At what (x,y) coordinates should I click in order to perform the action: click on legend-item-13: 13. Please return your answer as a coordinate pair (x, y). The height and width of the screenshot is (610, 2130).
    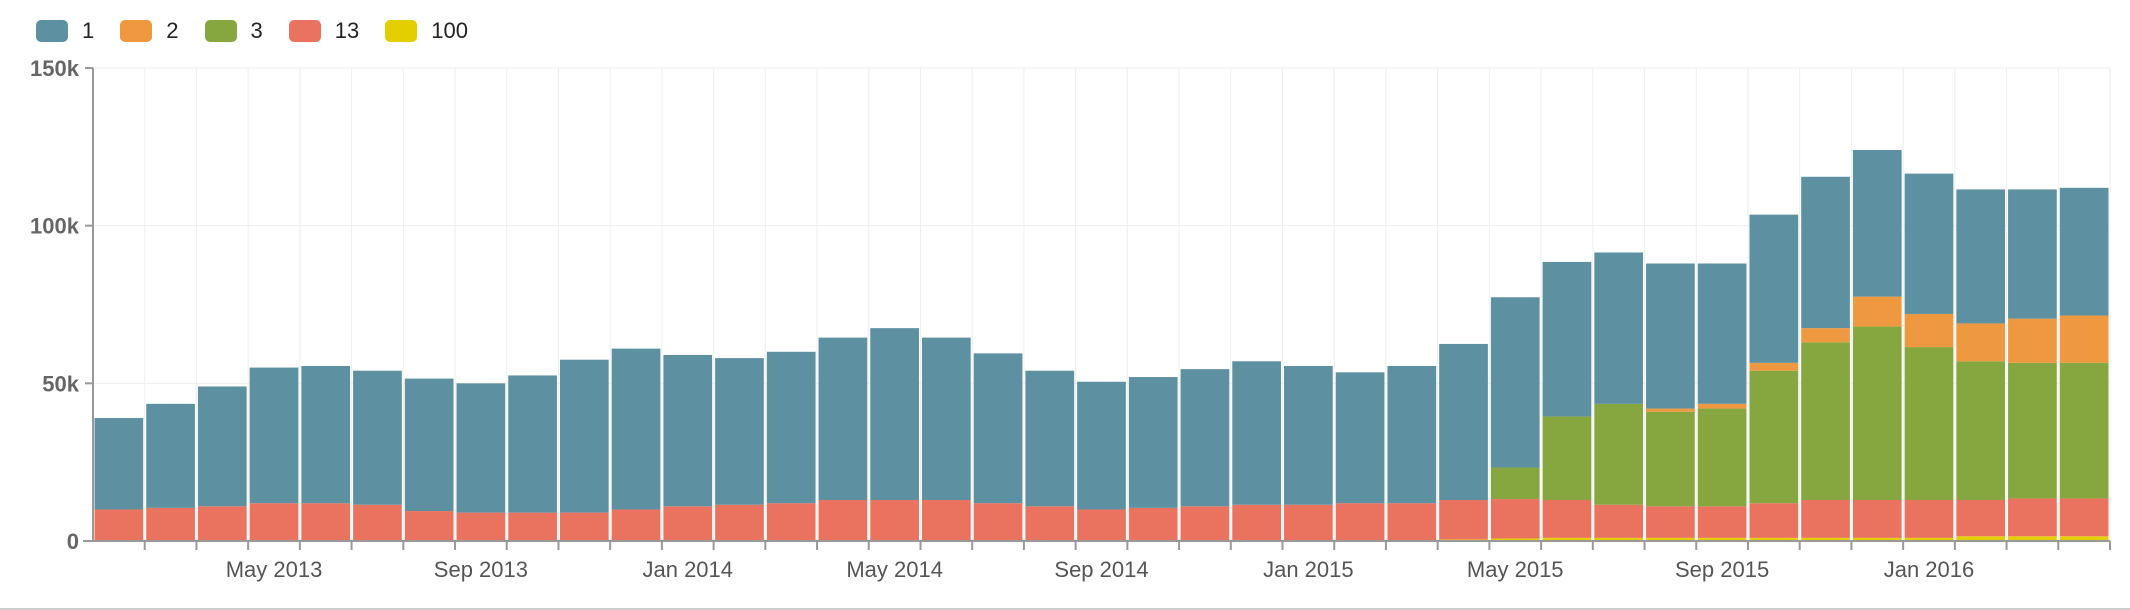
    Looking at the image, I should click on (324, 31).